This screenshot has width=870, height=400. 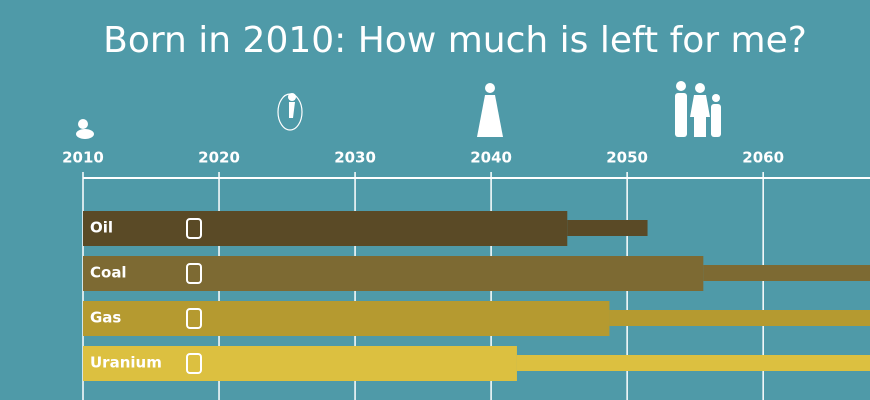 What do you see at coordinates (698, 109) in the screenshot?
I see `family-icon` at bounding box center [698, 109].